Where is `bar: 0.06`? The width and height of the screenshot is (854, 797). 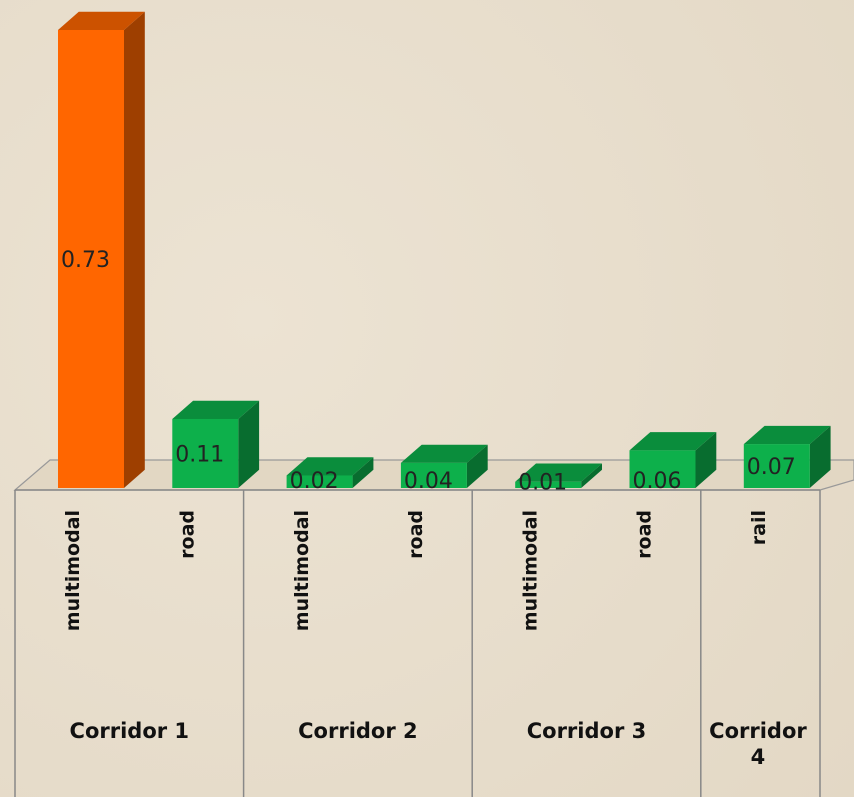 bar: 0.06 is located at coordinates (673, 463).